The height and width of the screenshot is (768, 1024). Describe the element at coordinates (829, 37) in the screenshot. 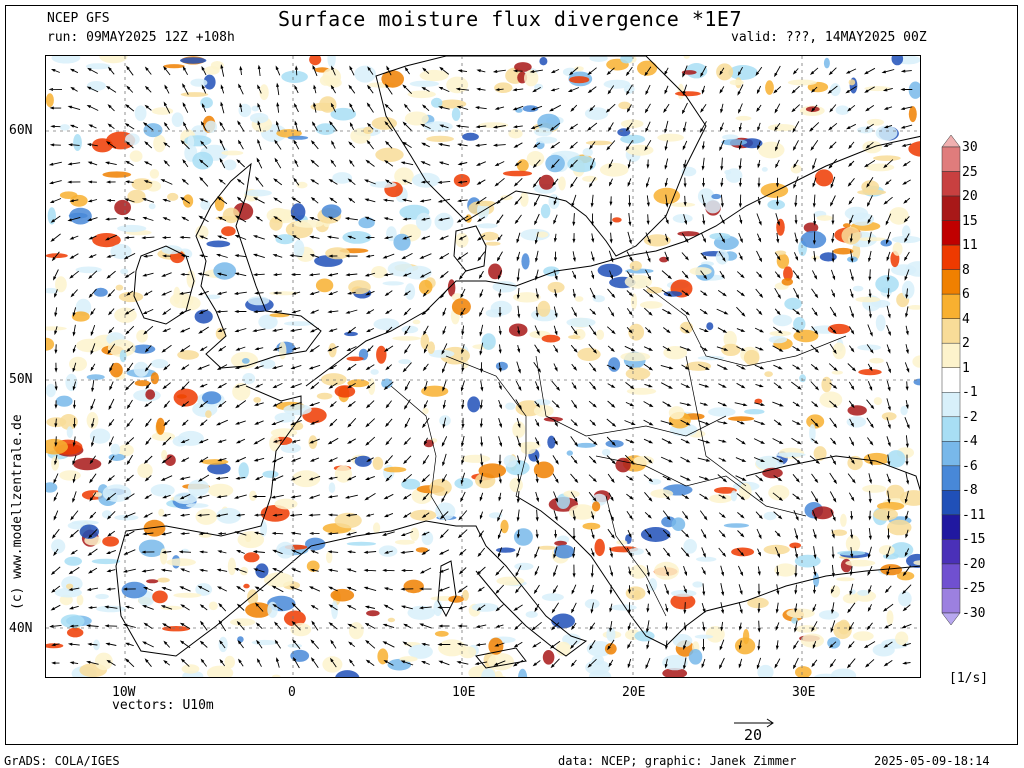

I see `valid-label: valid: ???, 14MAY2025 00Z` at that location.